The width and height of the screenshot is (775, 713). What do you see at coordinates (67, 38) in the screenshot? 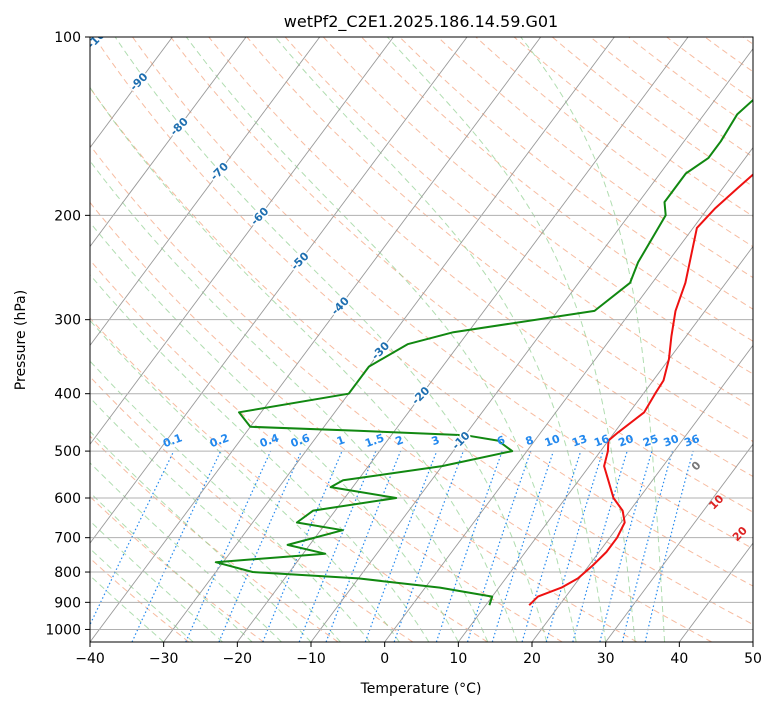
I see `y-tick-label: 100` at bounding box center [67, 38].